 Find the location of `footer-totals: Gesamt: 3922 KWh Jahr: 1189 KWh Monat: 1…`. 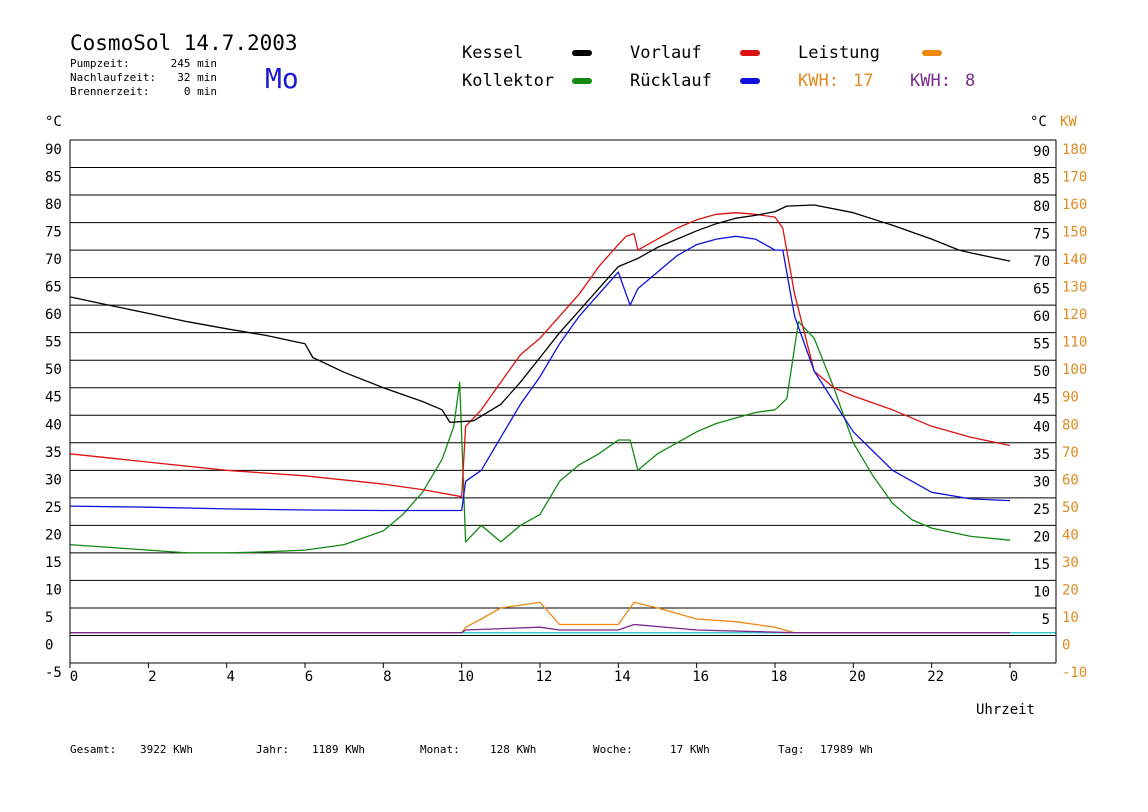

footer-totals: Gesamt: 3922 KWh Jahr: 1189 KWh Monat: 1… is located at coordinates (471, 749).